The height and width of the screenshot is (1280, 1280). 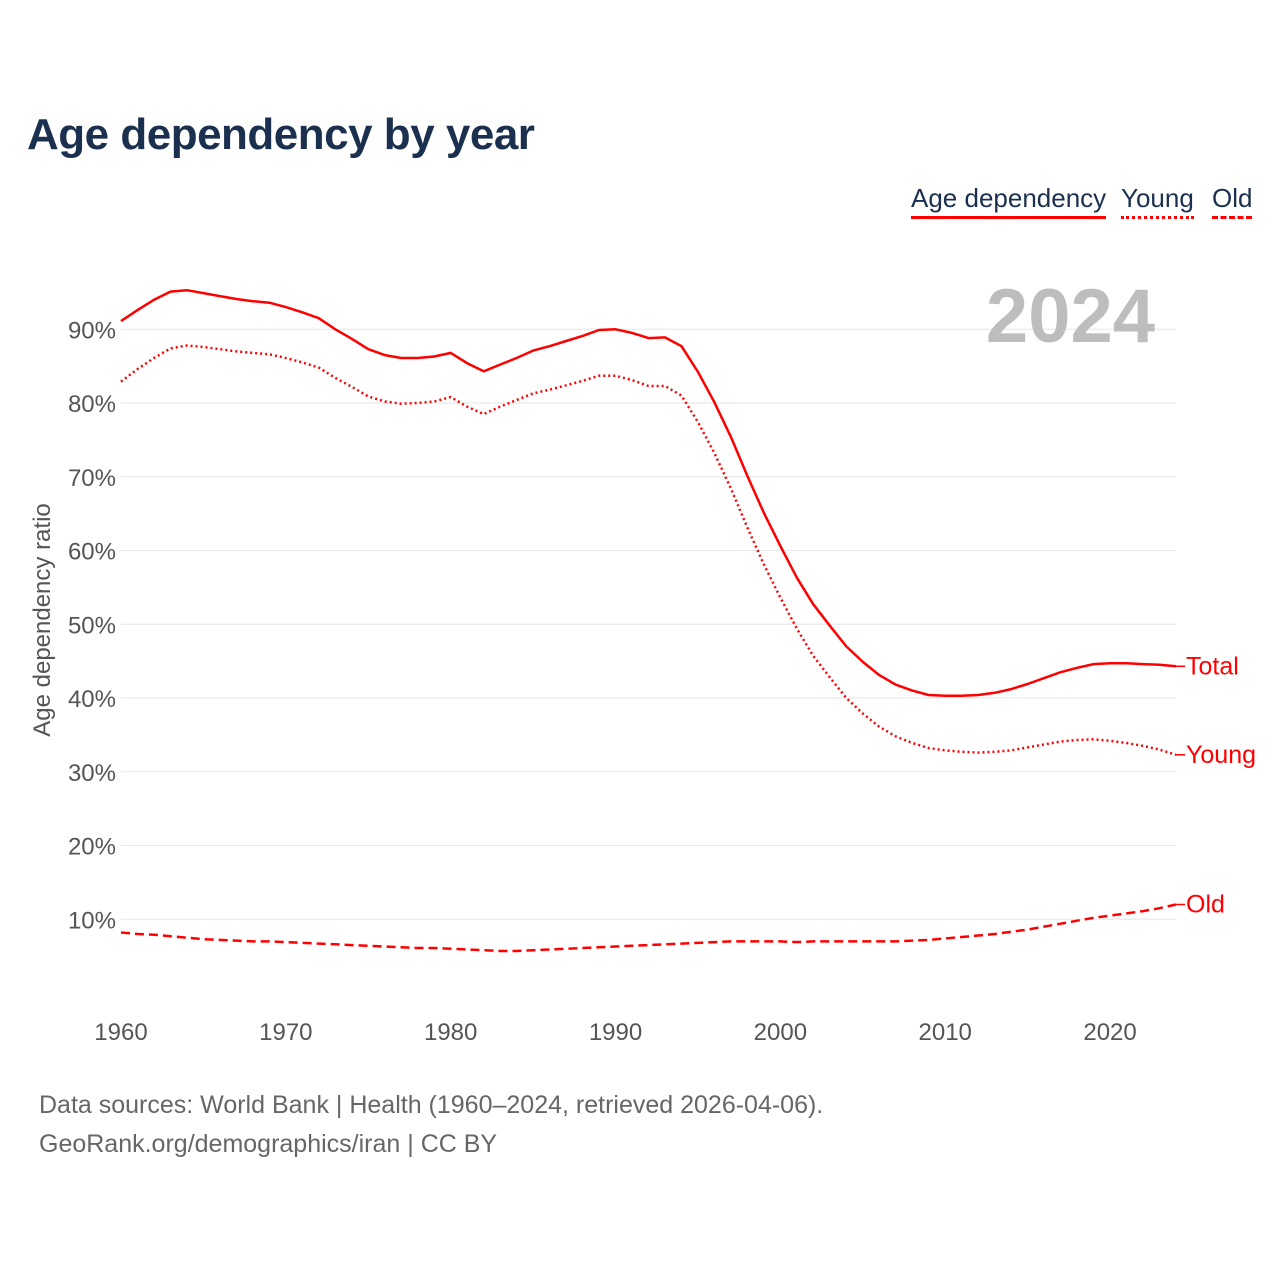 What do you see at coordinates (92, 552) in the screenshot?
I see `y-tick-label: 60%` at bounding box center [92, 552].